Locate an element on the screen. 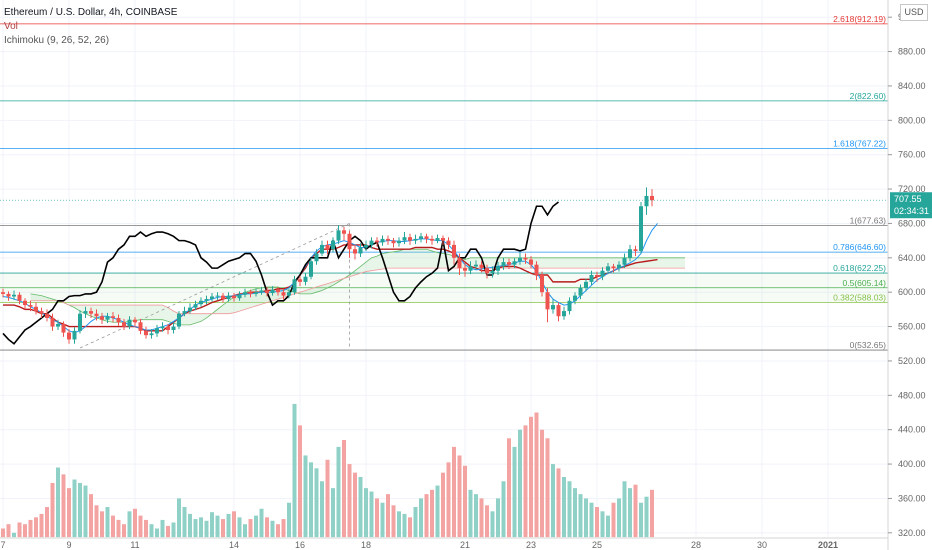 The image size is (932, 550). x-tick-label: 7 is located at coordinates (2, 545).